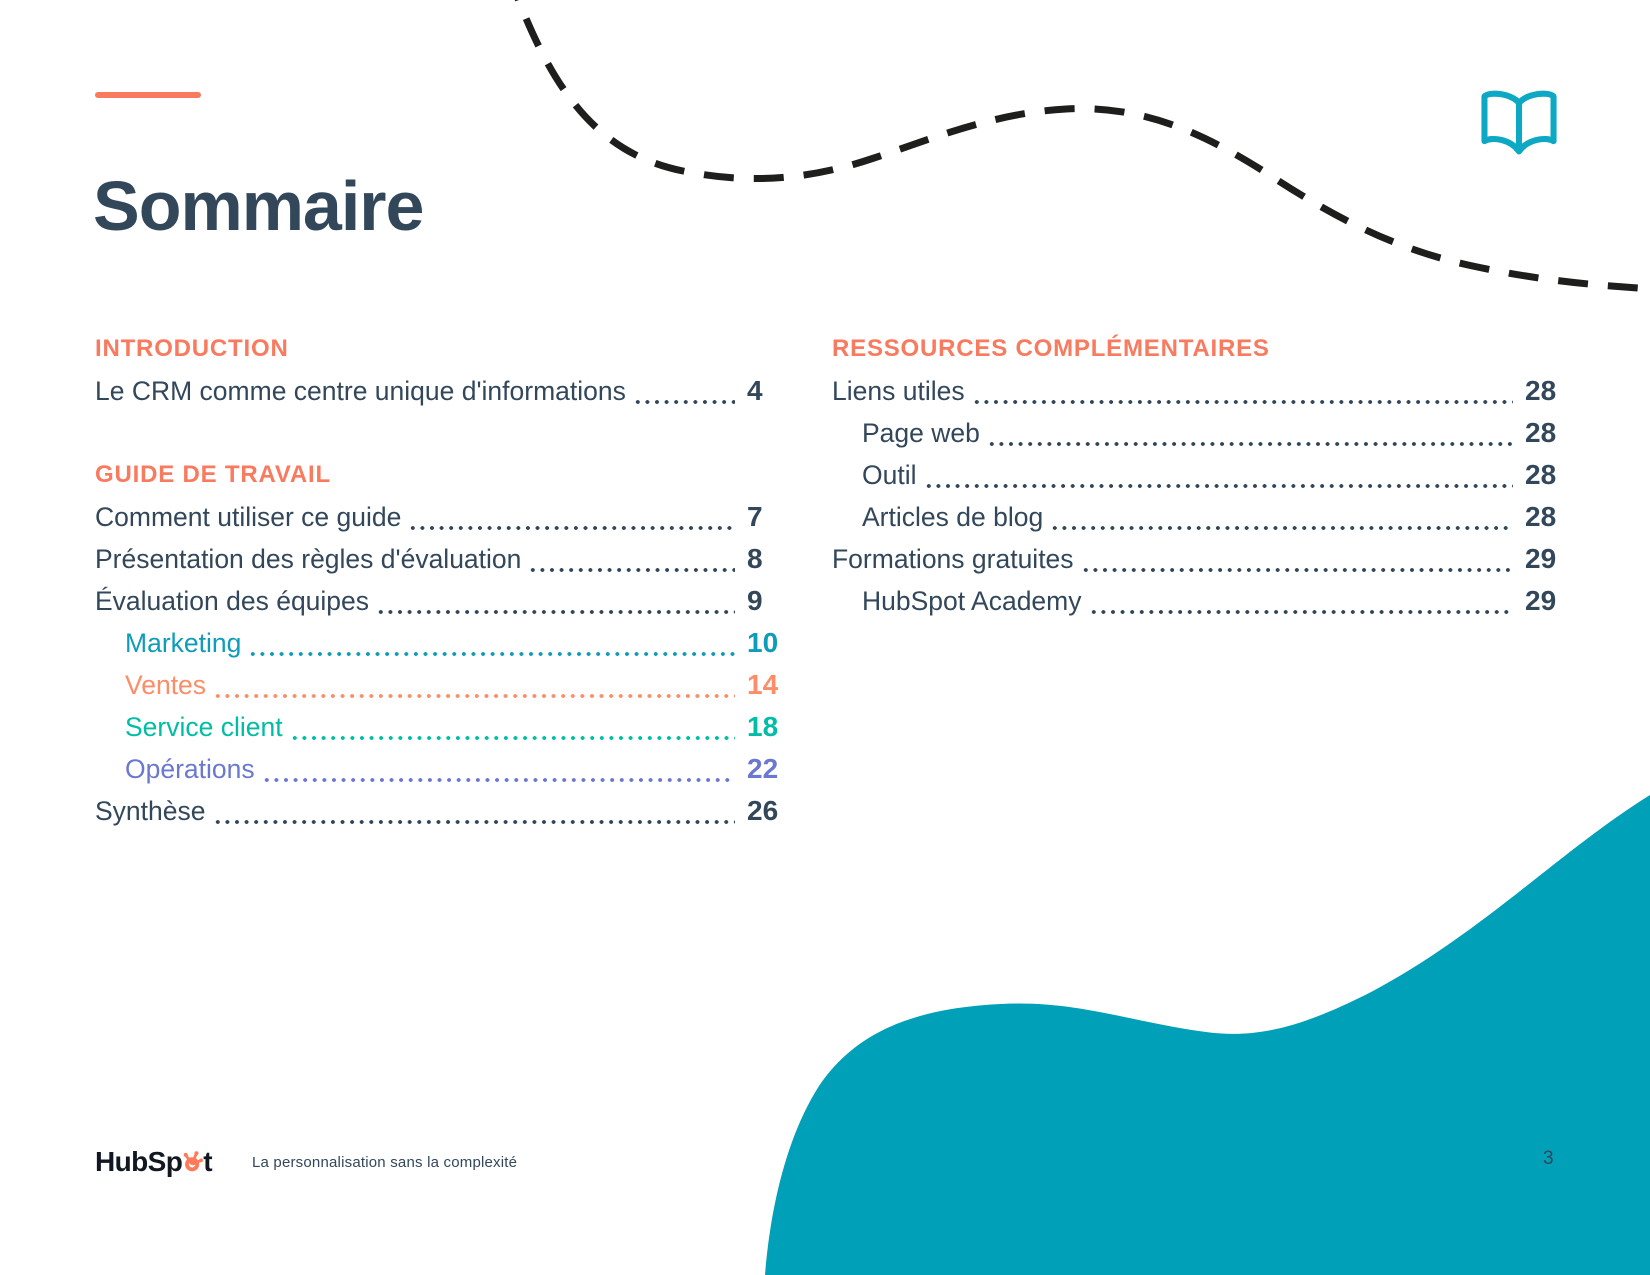 The height and width of the screenshot is (1275, 1650). I want to click on toc-entry-page: 8, so click(755, 558).